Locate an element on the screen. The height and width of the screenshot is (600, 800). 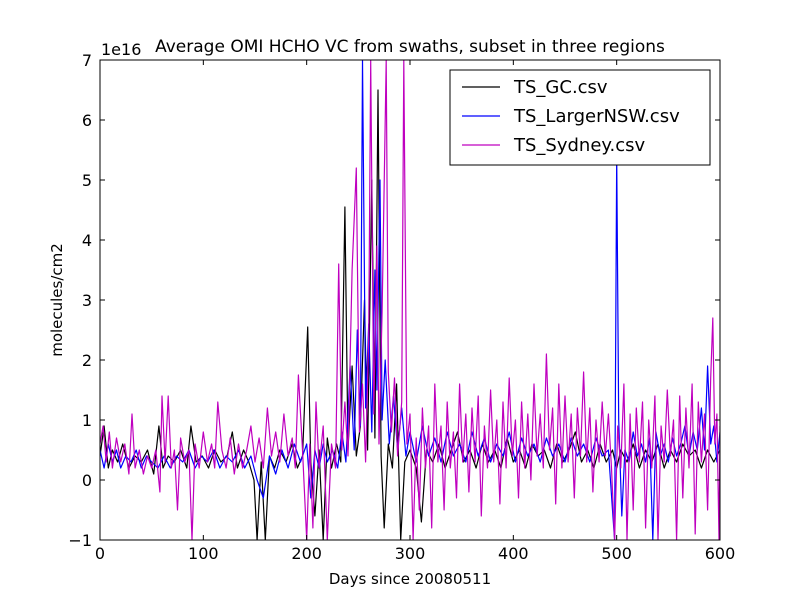
y-tick-label: 6 is located at coordinates (87, 120).